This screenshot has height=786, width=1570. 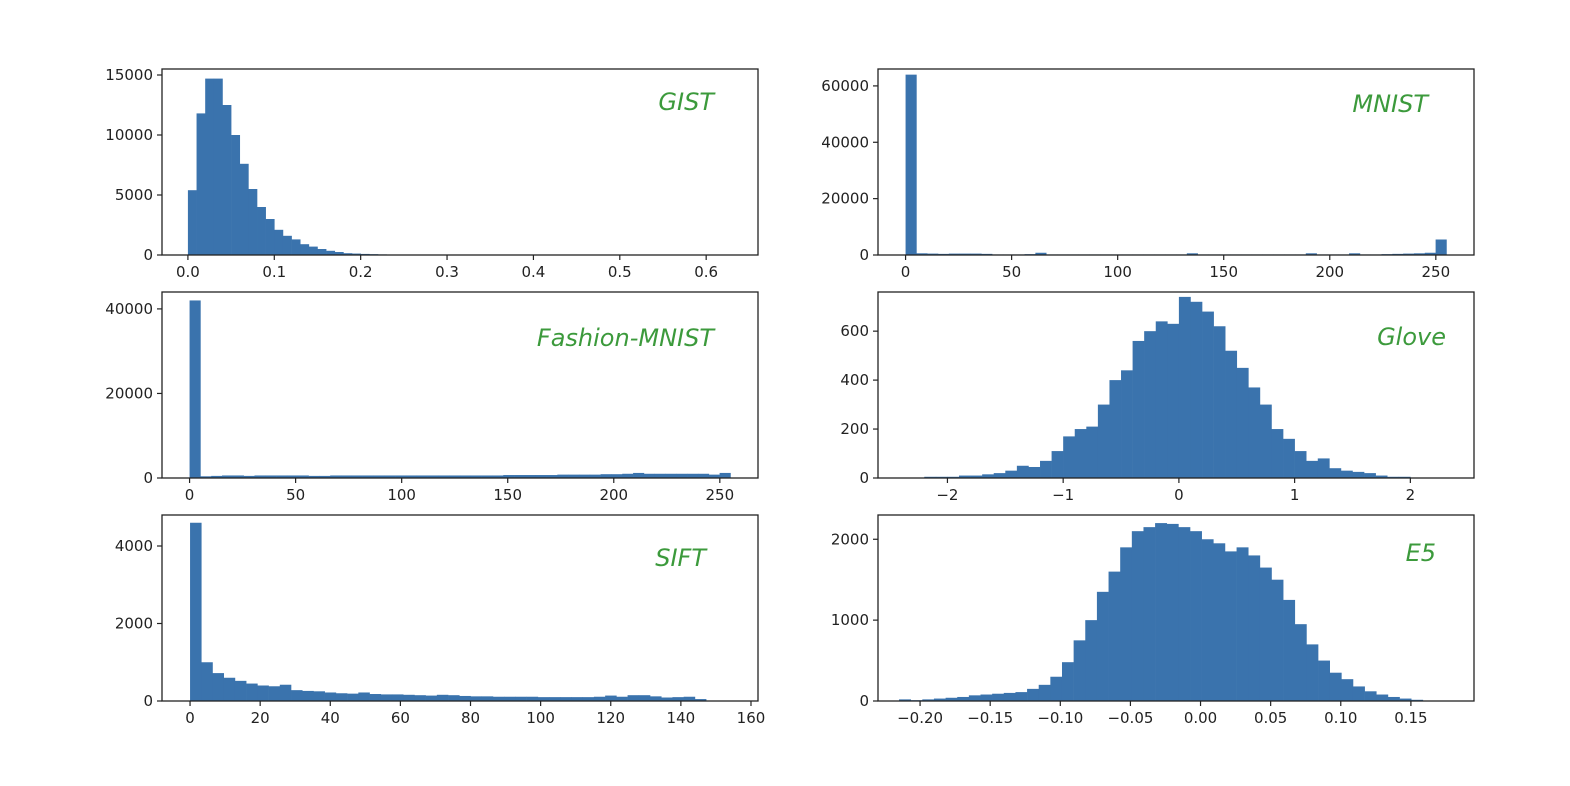 I want to click on bars, so click(x=460, y=389).